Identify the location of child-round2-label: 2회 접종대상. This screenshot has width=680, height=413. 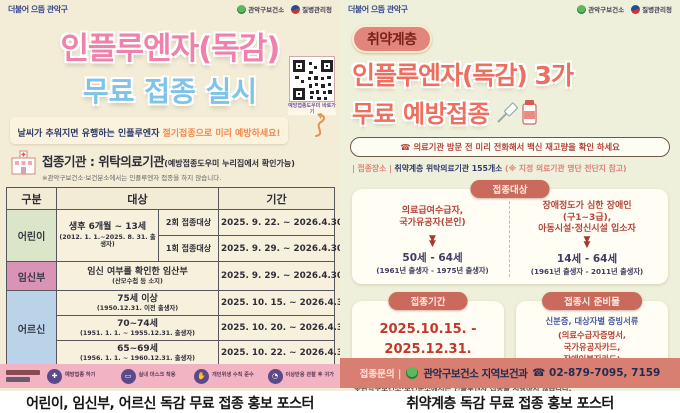
(188, 222).